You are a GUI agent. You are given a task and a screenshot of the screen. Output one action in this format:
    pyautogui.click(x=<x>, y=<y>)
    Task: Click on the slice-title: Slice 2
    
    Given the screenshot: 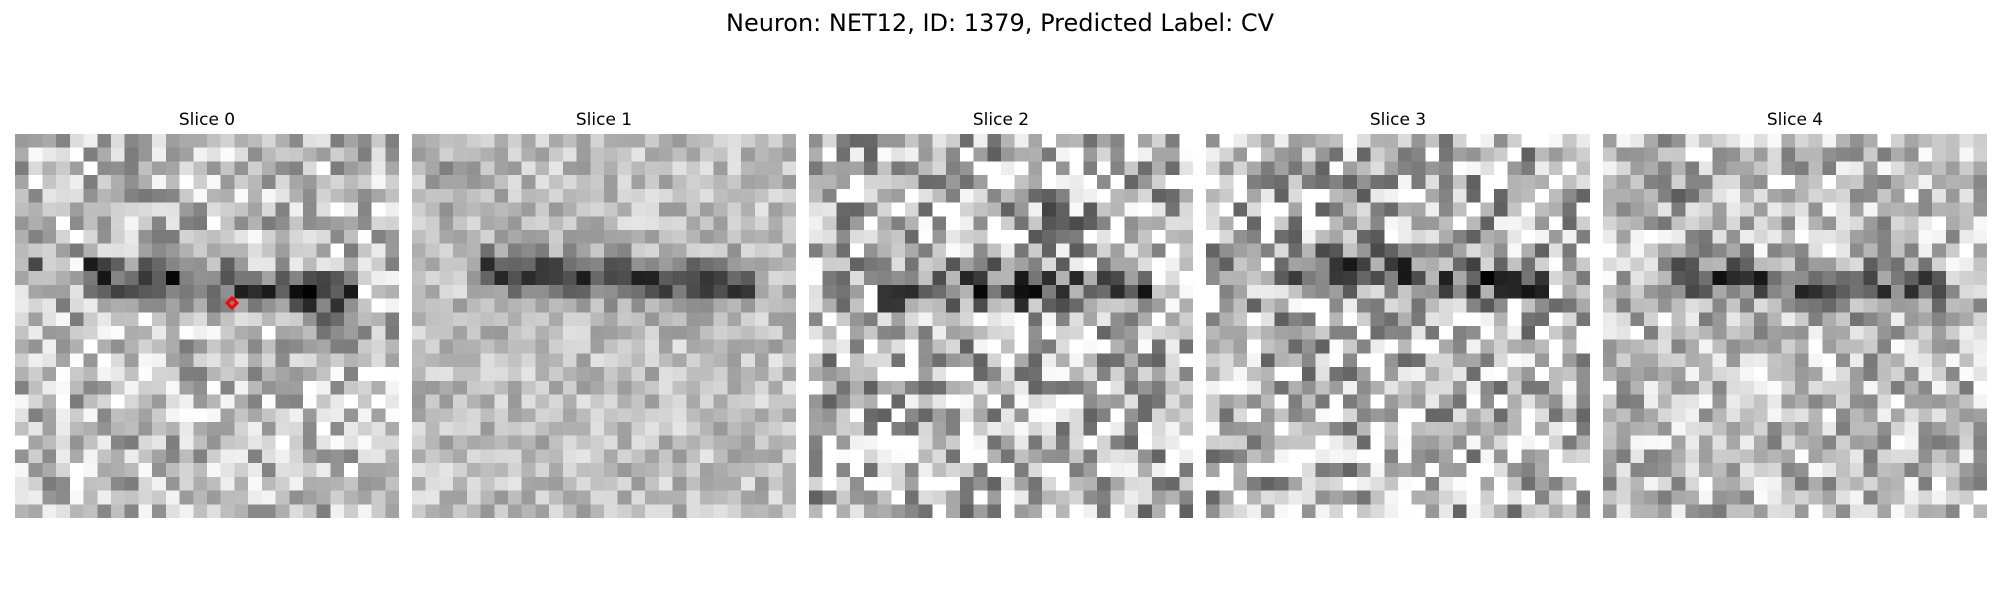 What is the action you would take?
    pyautogui.click(x=1001, y=120)
    